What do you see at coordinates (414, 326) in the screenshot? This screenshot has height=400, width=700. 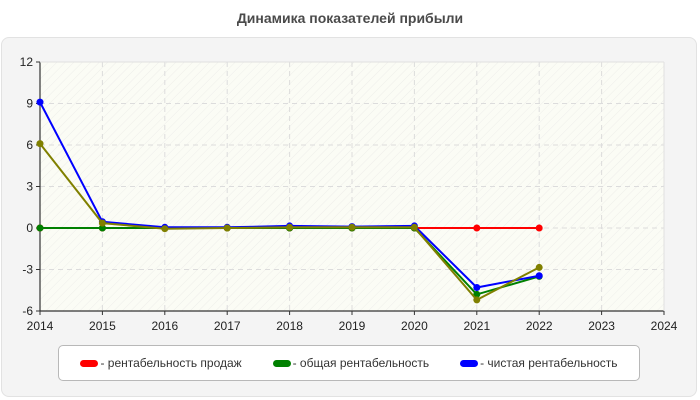 I see `x-tick-label: 2020` at bounding box center [414, 326].